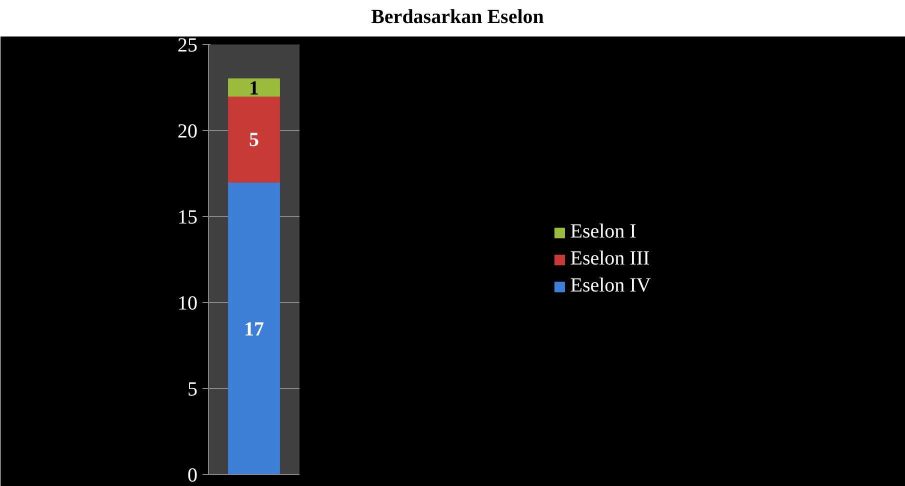  I want to click on data-label: 5, so click(254, 140).